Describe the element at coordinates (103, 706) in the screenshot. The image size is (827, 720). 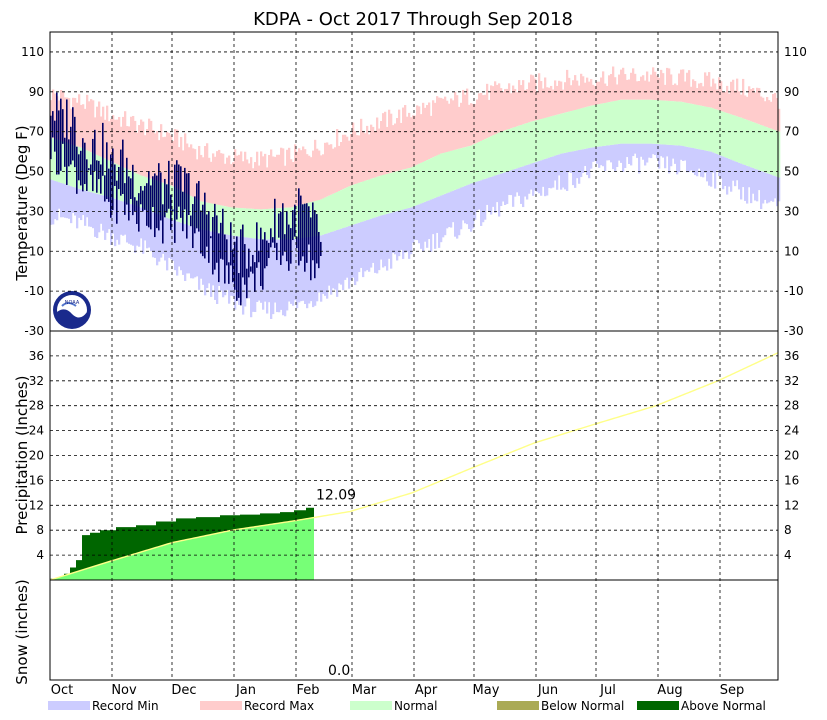
I see `legend-item: Record Min` at that location.